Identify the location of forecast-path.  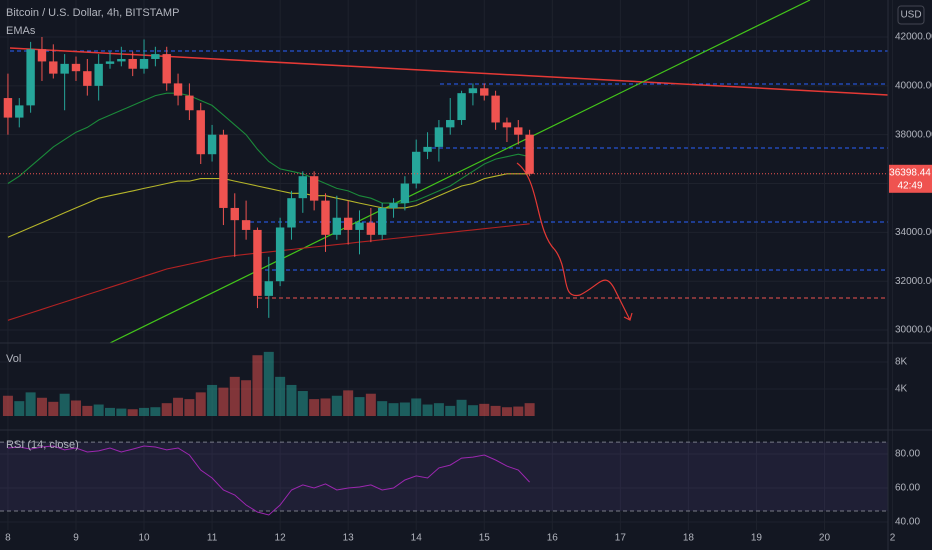
(574, 241).